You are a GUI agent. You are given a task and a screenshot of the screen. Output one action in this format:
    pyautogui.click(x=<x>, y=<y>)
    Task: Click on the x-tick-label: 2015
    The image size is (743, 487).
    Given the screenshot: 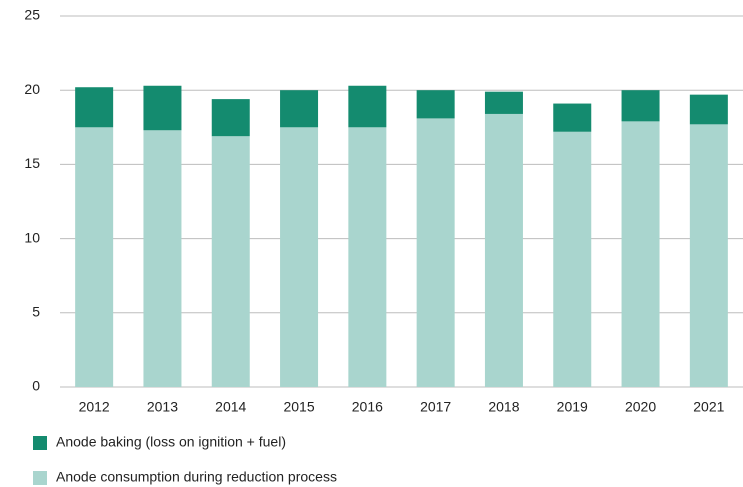 What is the action you would take?
    pyautogui.click(x=298, y=407)
    